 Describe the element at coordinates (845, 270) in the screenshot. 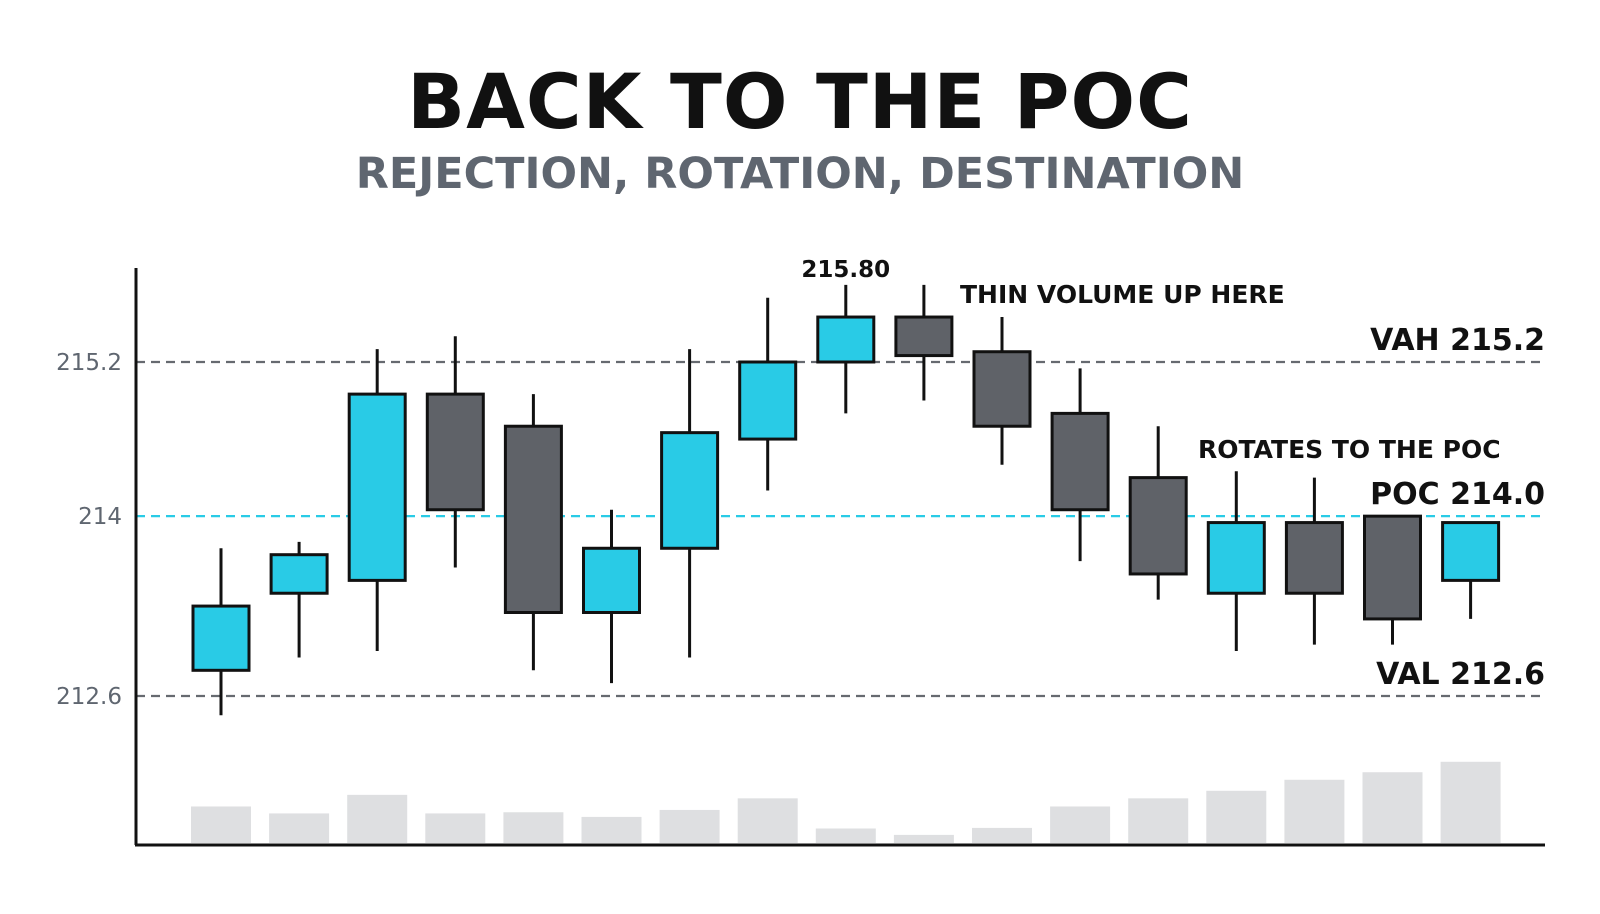

I see `high-price-label: 215.80` at that location.